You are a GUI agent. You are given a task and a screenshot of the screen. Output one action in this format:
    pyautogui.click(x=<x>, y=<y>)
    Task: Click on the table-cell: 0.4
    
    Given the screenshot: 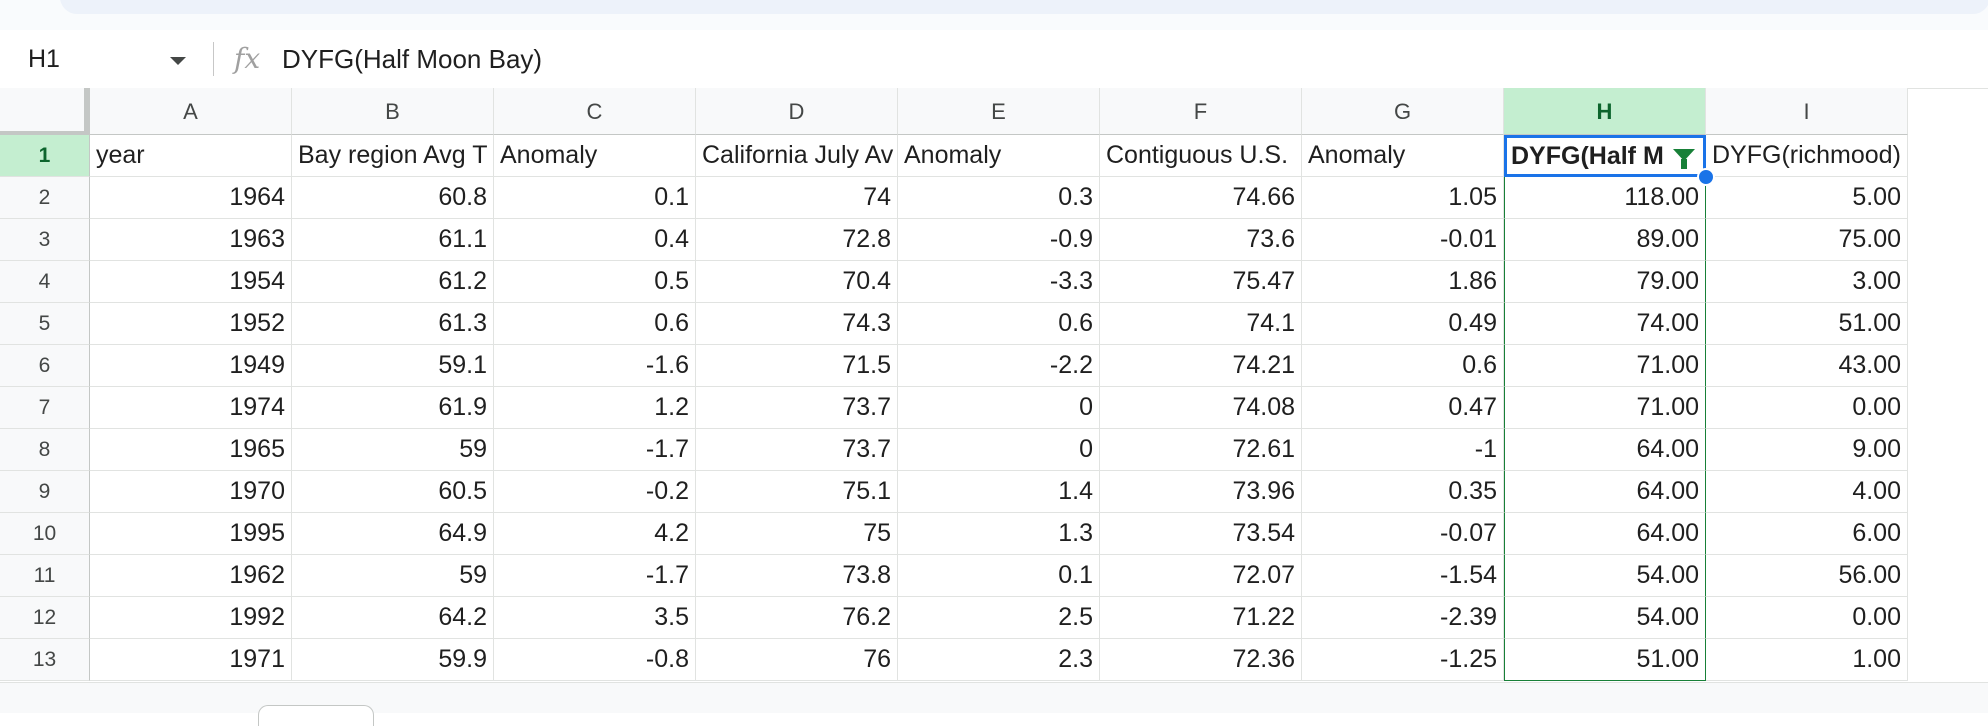 What is the action you would take?
    pyautogui.click(x=595, y=240)
    